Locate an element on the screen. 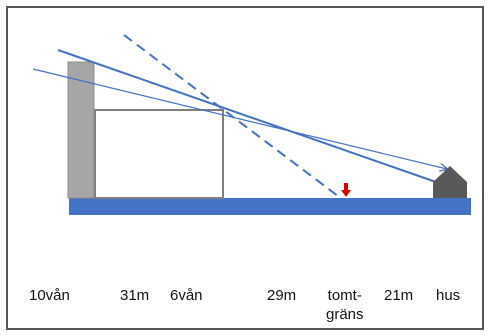 This screenshot has height=335, width=496. label-6-floors: 6vån is located at coordinates (186, 295).